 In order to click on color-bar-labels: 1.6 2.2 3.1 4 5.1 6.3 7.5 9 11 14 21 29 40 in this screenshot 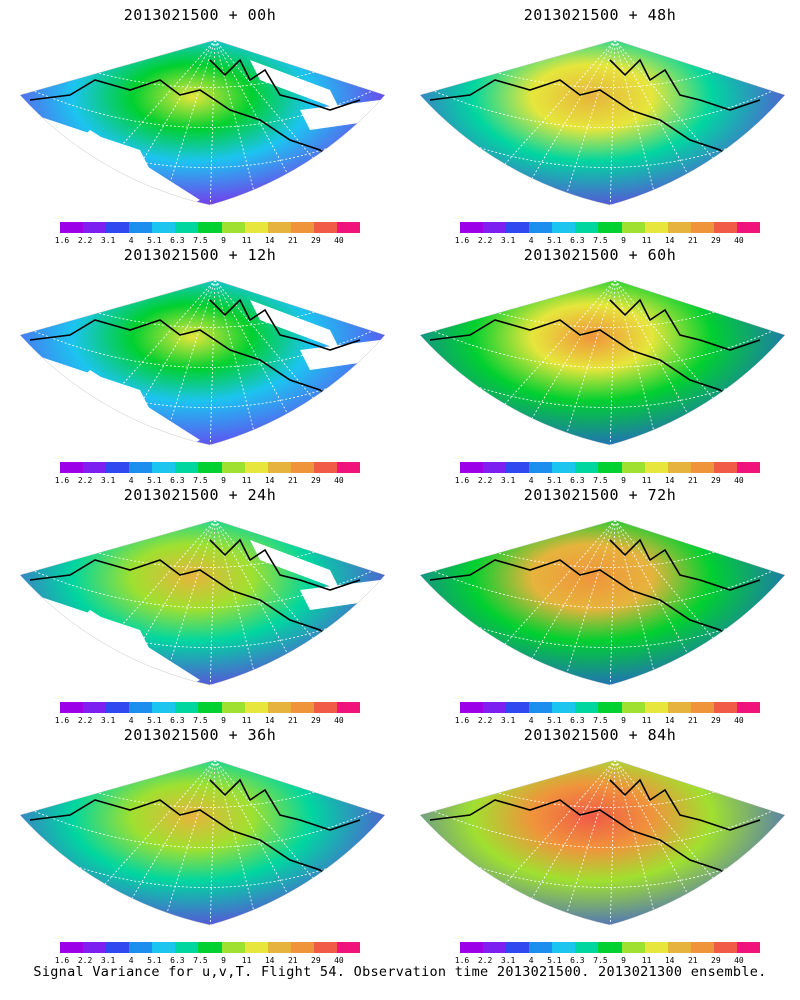, I will do `click(207, 481)`.